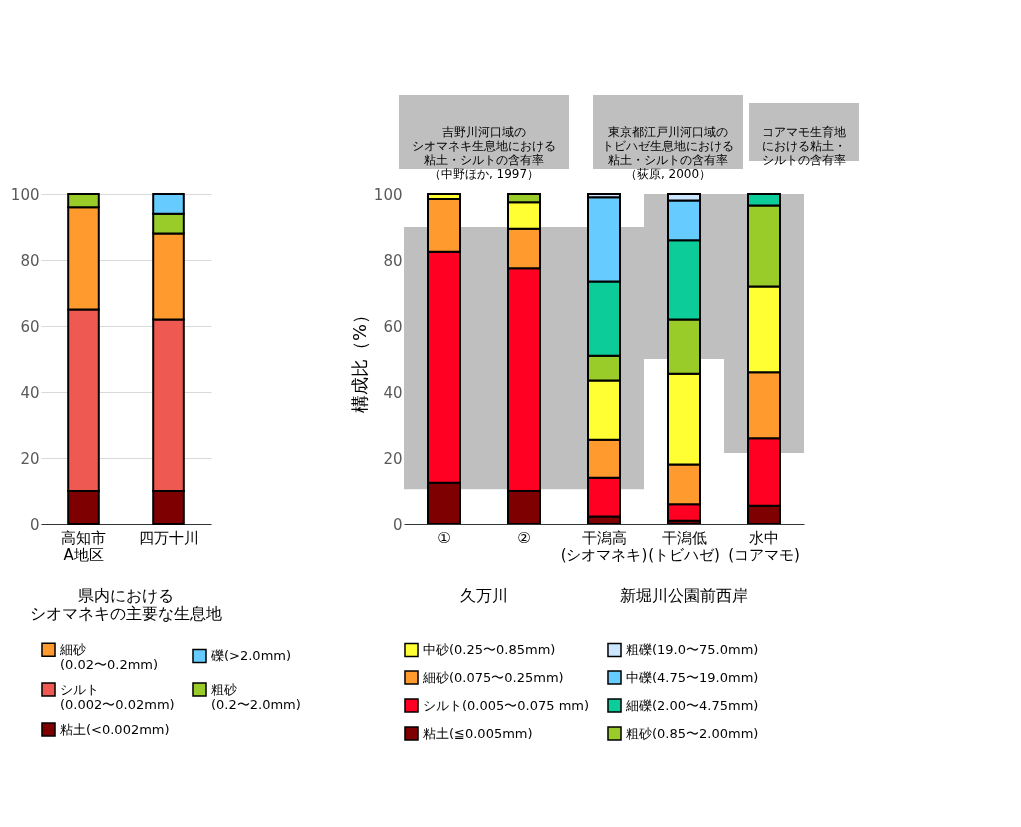 The width and height of the screenshot is (1021, 827). Describe the element at coordinates (115, 729) in the screenshot. I see `legend-label: 粘土(<0.002mm)` at that location.